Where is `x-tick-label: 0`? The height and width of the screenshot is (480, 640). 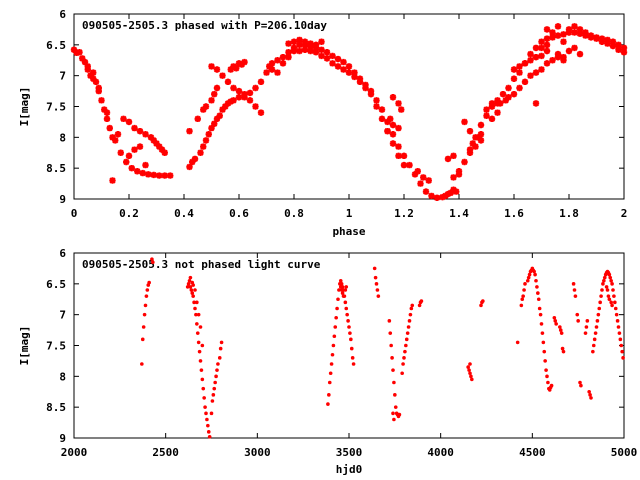 x-tick-label: 0 is located at coordinates (74, 213).